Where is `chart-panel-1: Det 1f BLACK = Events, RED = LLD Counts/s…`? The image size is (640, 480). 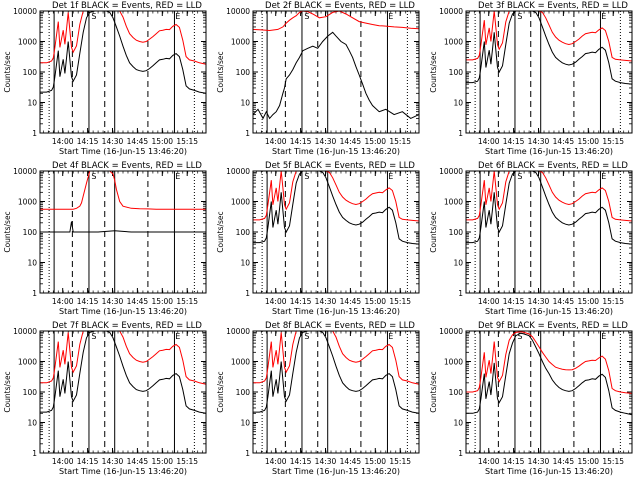
chart-panel-1: Det 1f BLACK = Events, RED = LLD Counts/s… is located at coordinates (105, 78).